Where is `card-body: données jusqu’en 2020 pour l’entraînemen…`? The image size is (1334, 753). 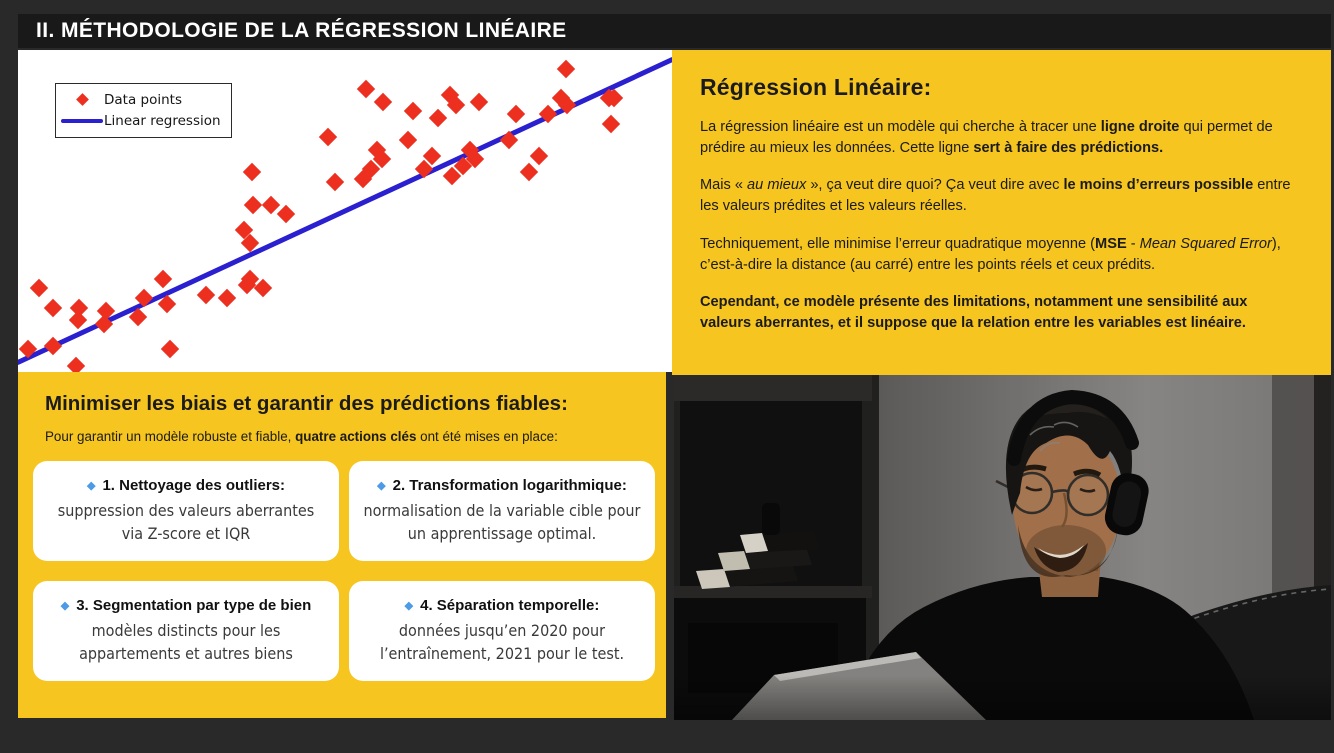 card-body: données jusqu’en 2020 pour l’entraînemen… is located at coordinates (502, 641).